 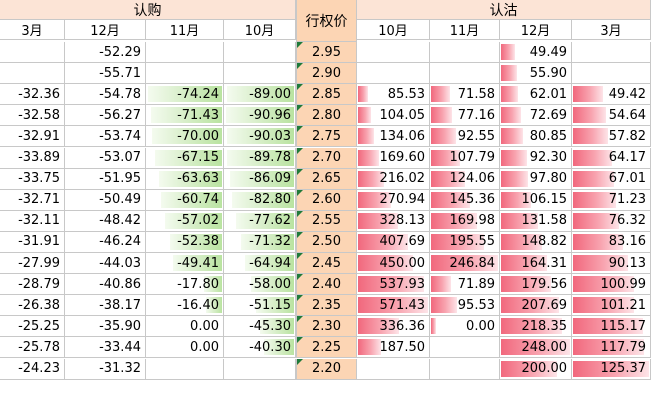 What do you see at coordinates (465, 221) in the screenshot?
I see `put-cell: 169.98` at bounding box center [465, 221].